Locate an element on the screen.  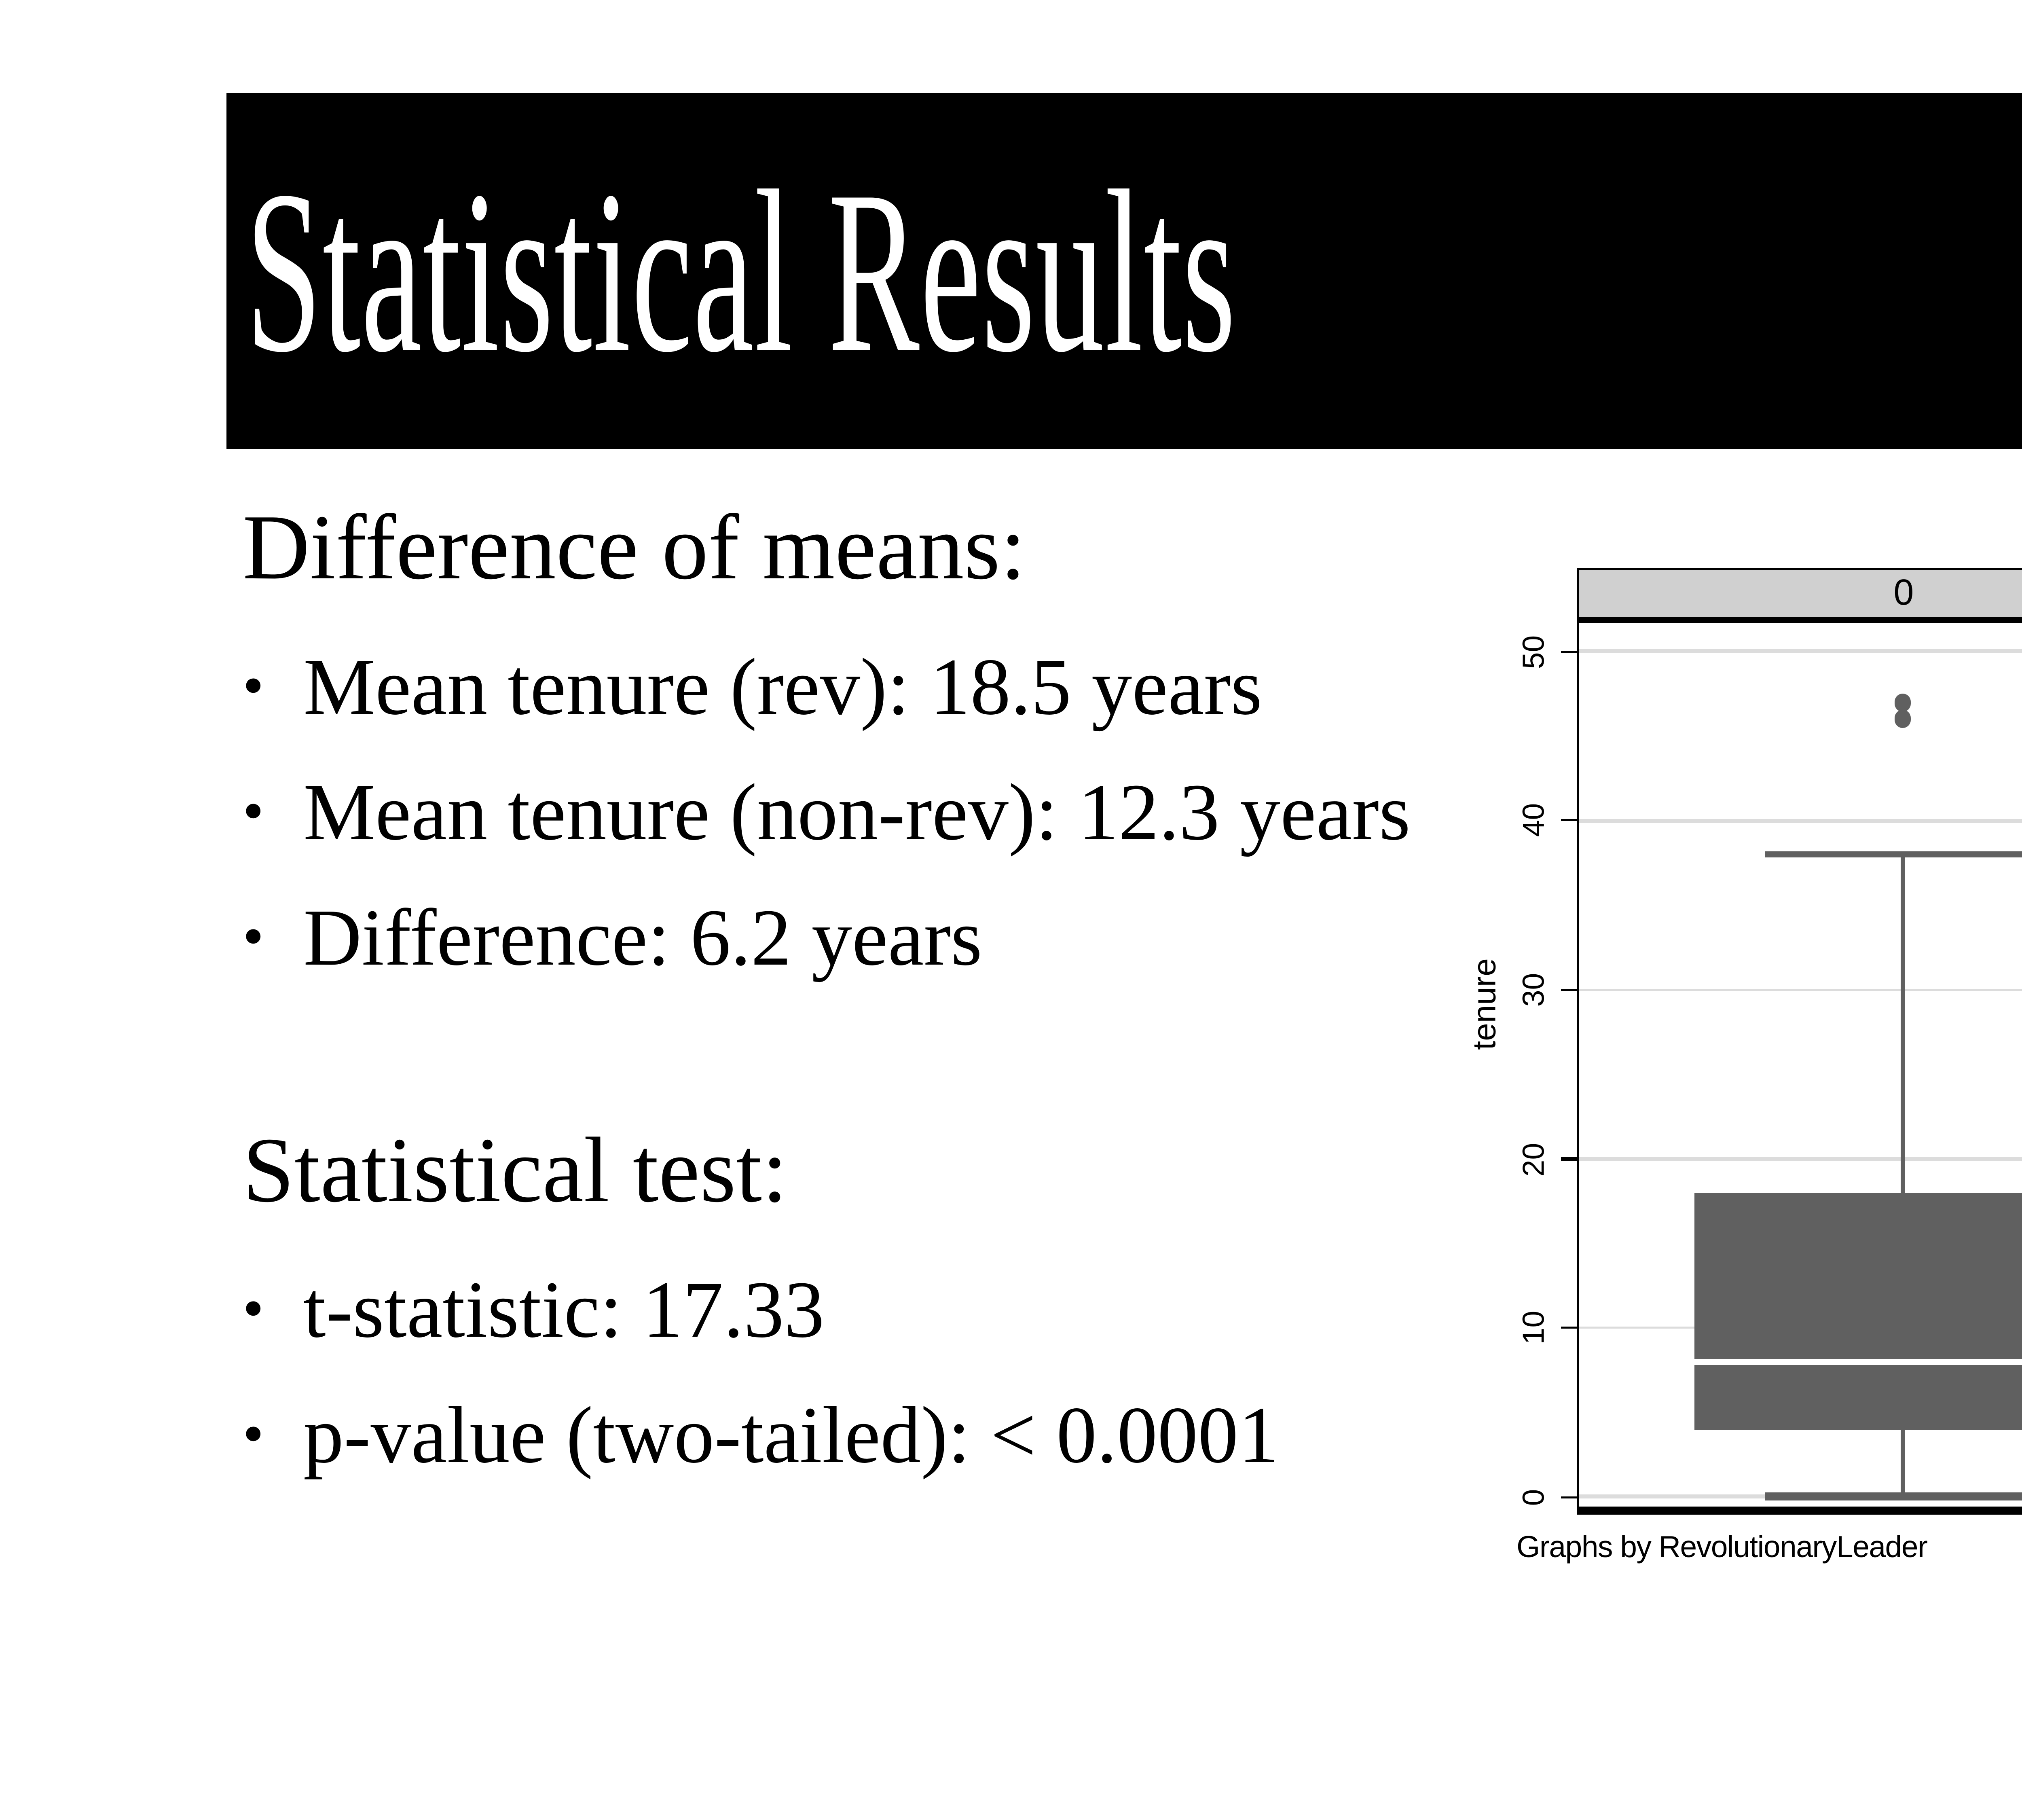
bullet-text-mean-tenure-nonrev: Mean tenure (non-rev): 12.3 years is located at coordinates (857, 812).